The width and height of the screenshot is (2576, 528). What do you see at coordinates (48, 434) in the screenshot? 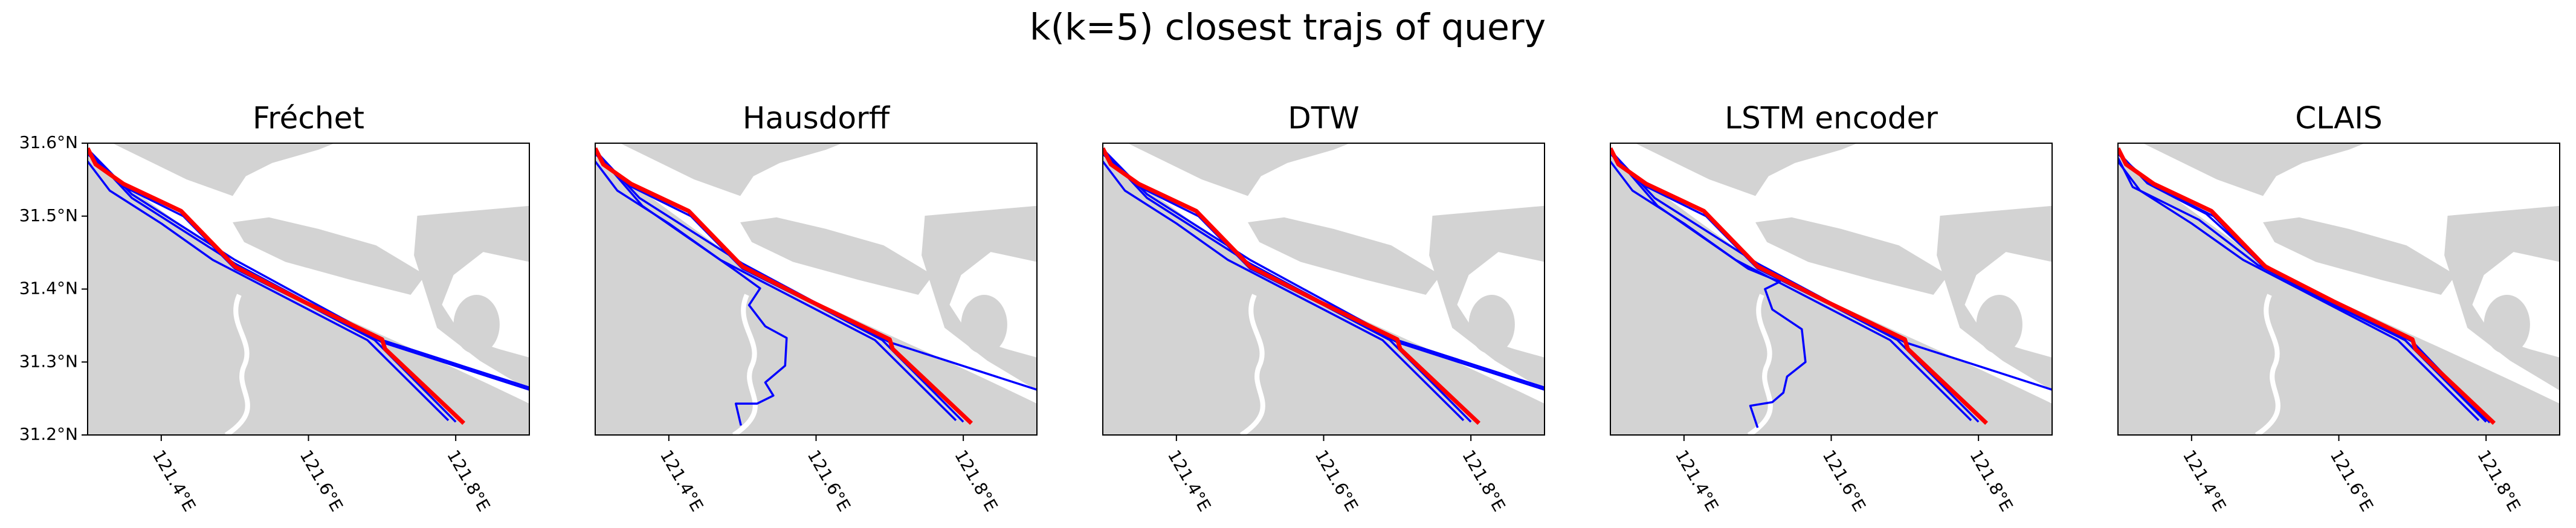
I see `y-tick-label: 31.2°N` at bounding box center [48, 434].